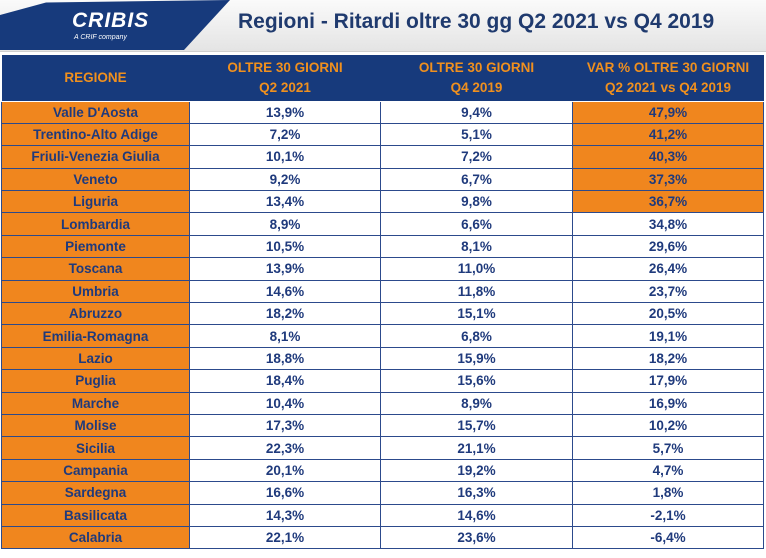  Describe the element at coordinates (285, 537) in the screenshot. I see `q2-2021-cell: 22,1%` at that location.